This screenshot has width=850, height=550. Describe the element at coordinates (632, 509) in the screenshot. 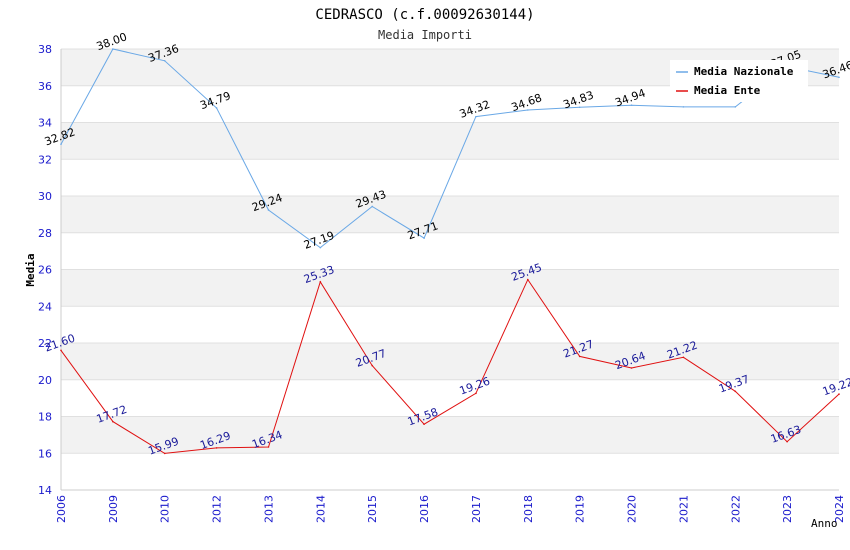

I see `x-tick-label: 2020` at that location.